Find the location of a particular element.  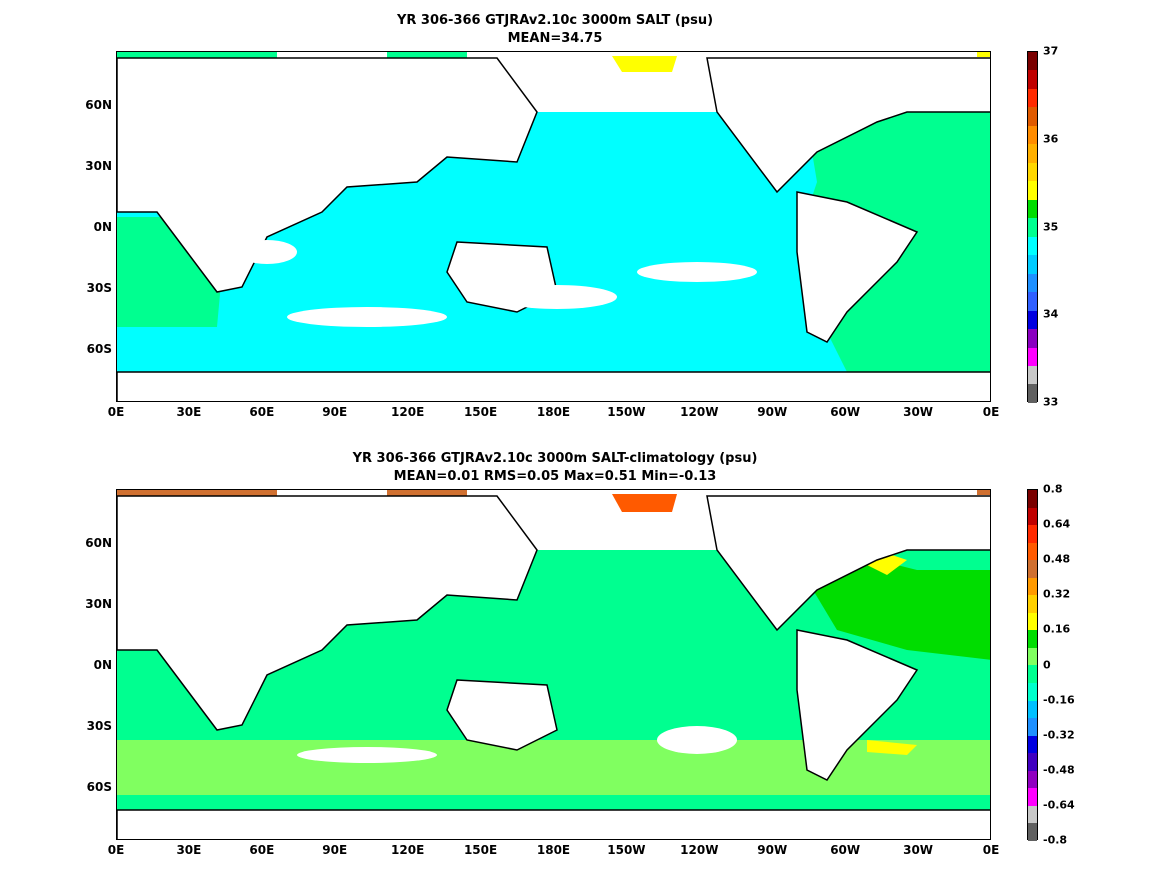

colorbar-label: -0.16 is located at coordinates (1059, 700).